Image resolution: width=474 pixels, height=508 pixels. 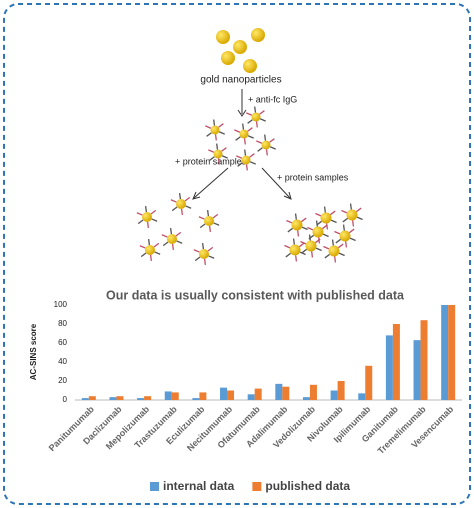 I want to click on y-tick-label: 60, so click(x=62, y=342).